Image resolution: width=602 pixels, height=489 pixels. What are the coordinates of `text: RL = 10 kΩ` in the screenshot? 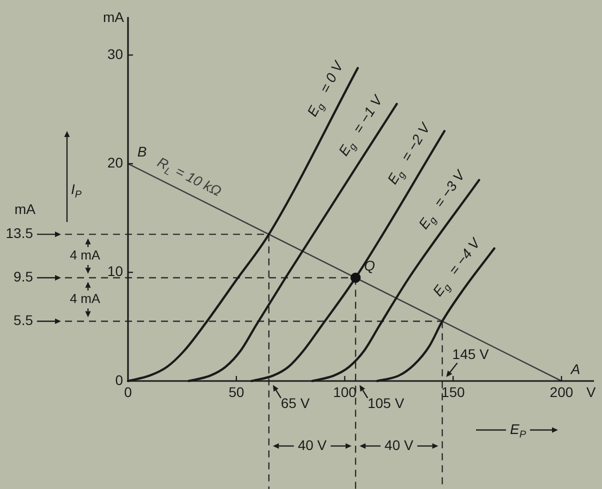 It's located at (189, 177).